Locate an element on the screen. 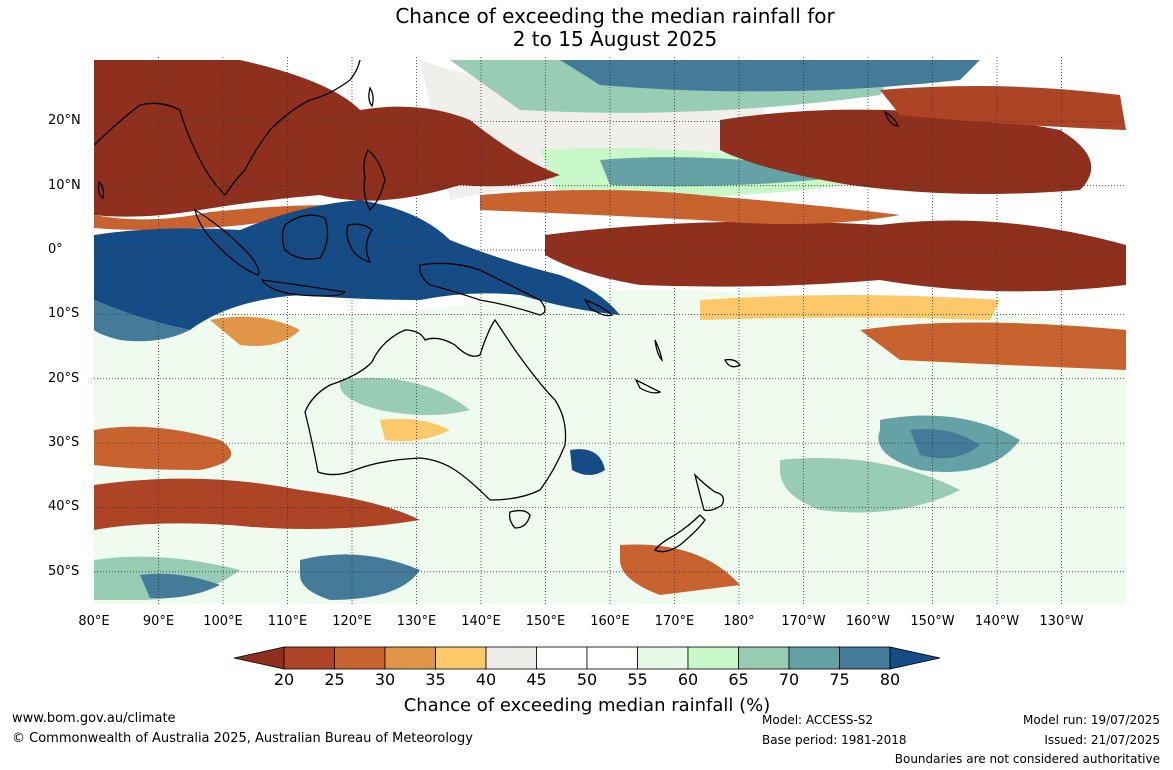 The image size is (1173, 770). philippines-coastline is located at coordinates (374, 180).